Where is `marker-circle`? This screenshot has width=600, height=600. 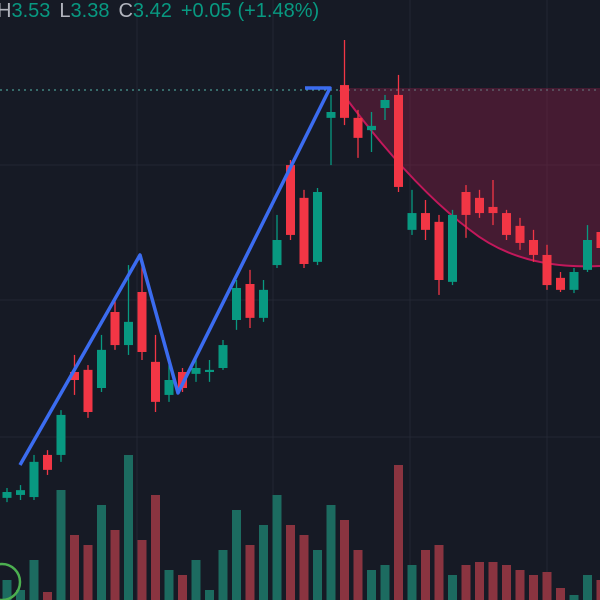 marker-circle is located at coordinates (11, 581).